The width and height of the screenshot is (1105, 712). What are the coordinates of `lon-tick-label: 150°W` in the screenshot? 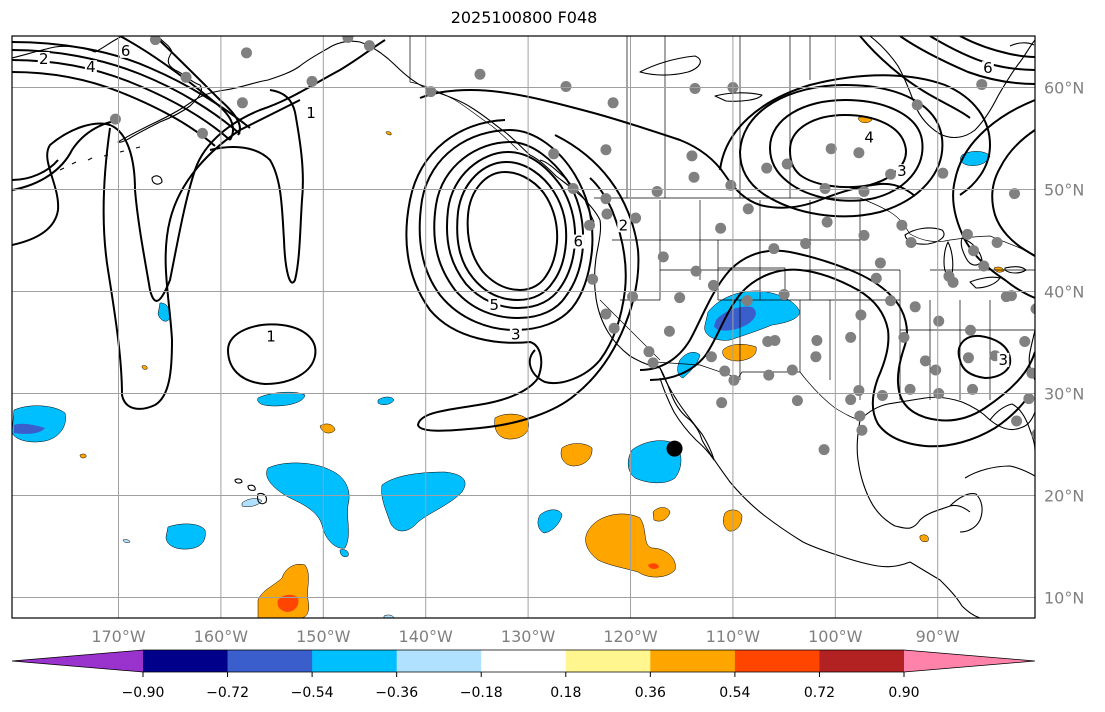 It's located at (323, 636).